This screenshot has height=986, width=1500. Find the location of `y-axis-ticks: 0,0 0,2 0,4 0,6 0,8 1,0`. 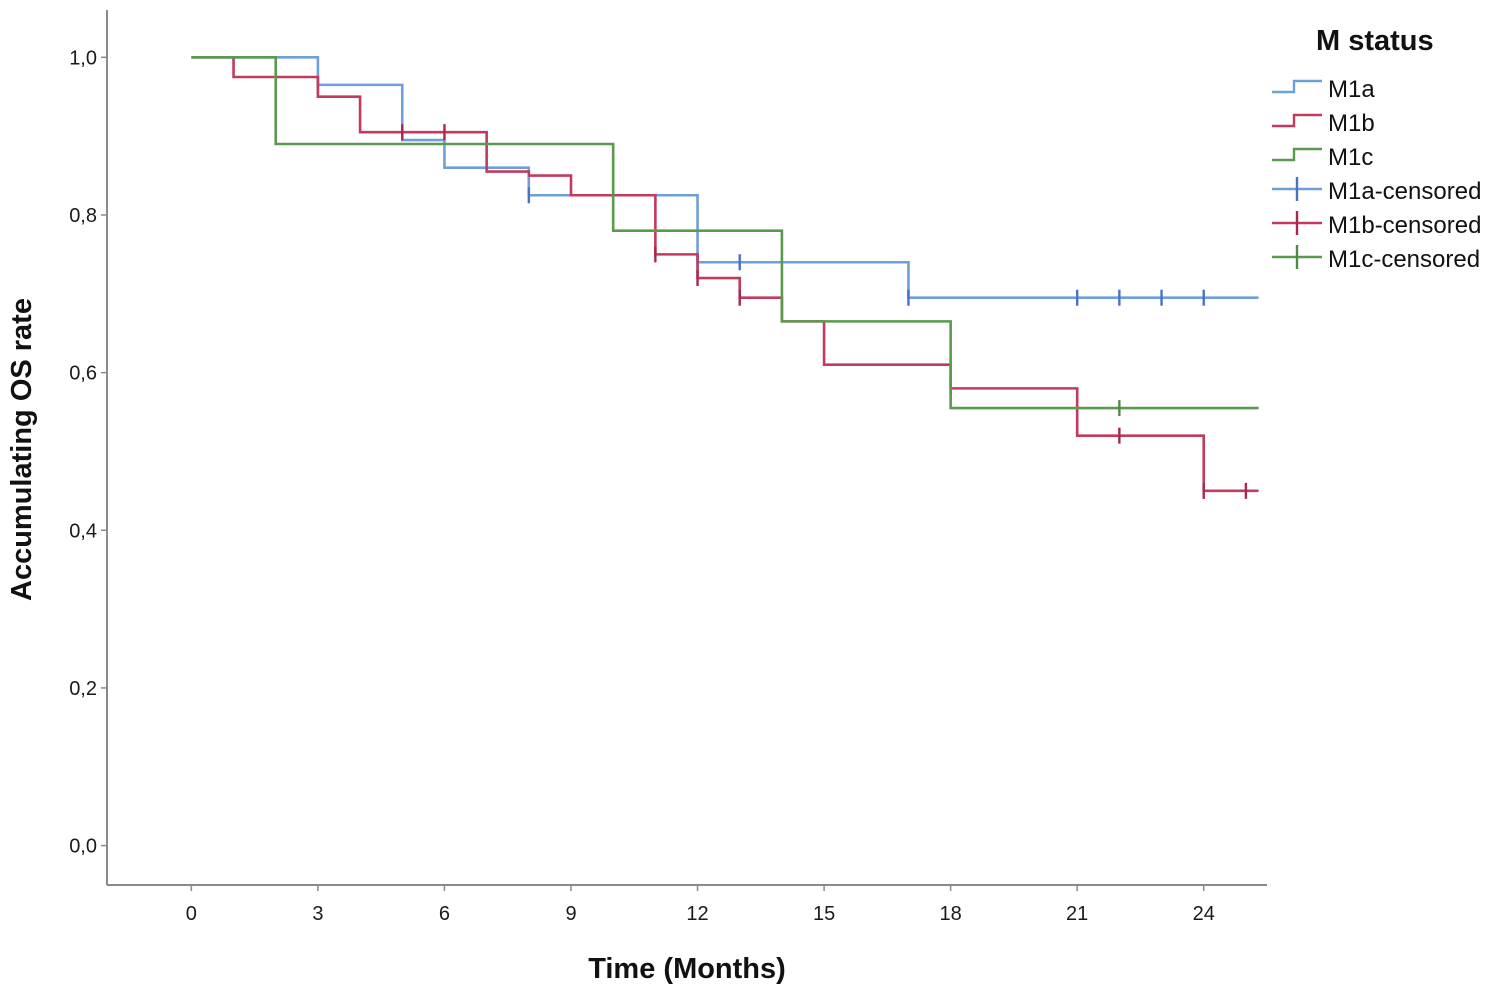

y-axis-ticks: 0,0 0,2 0,4 0,6 0,8 1,0 is located at coordinates (88, 452).